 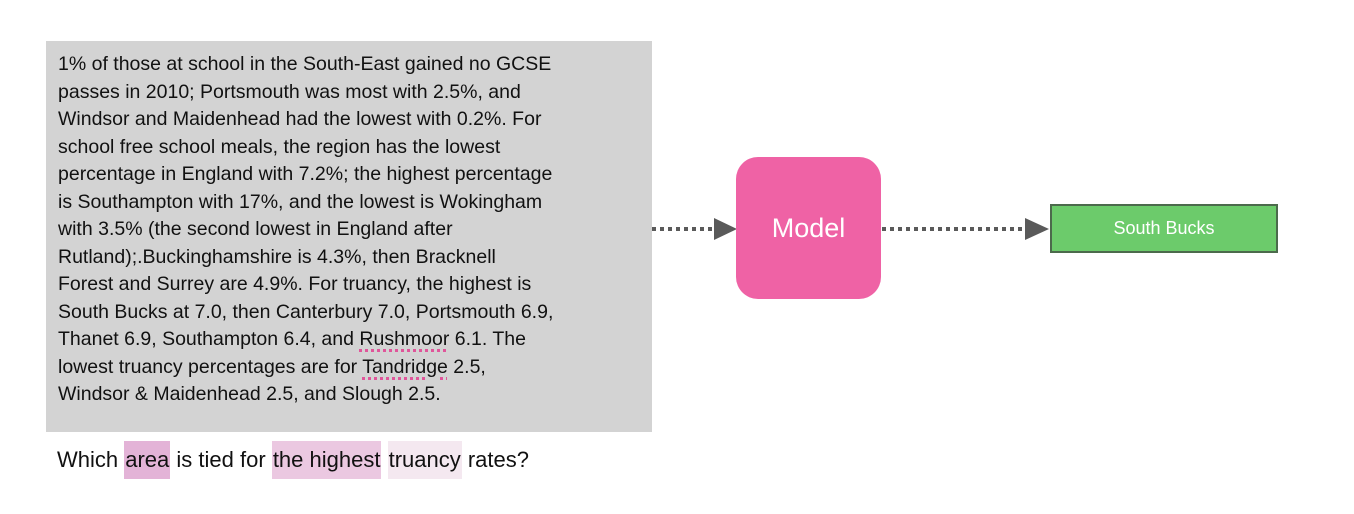 What do you see at coordinates (1037, 229) in the screenshot?
I see `model-to-output-arrowhead` at bounding box center [1037, 229].